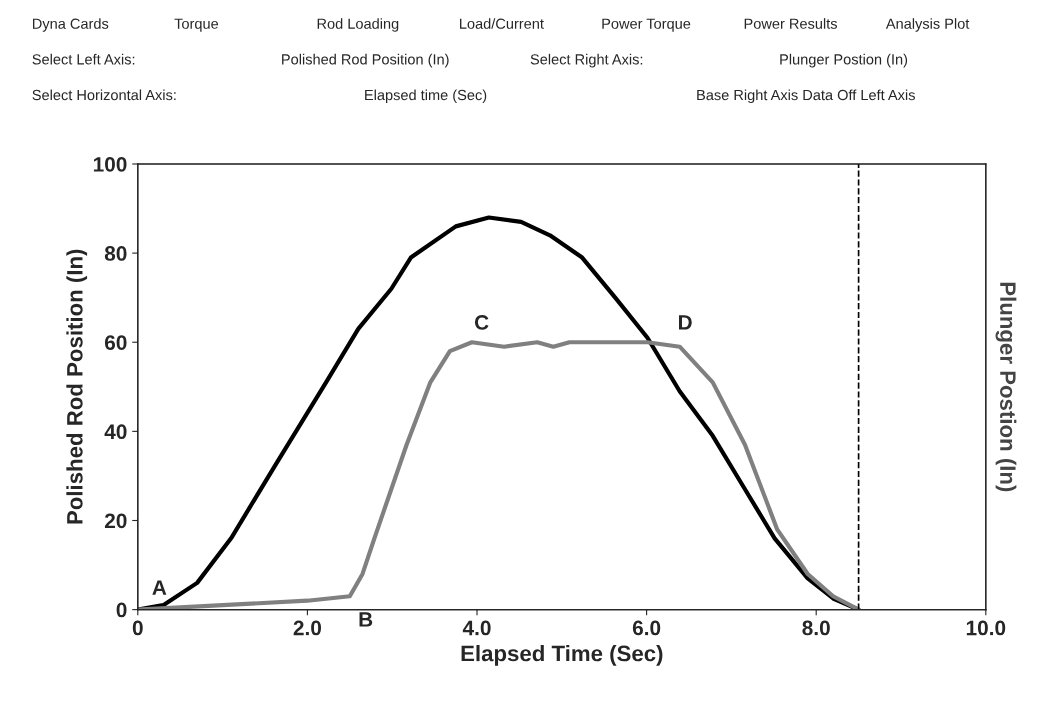  I want to click on x-tick-label: 8.0, so click(816, 628).